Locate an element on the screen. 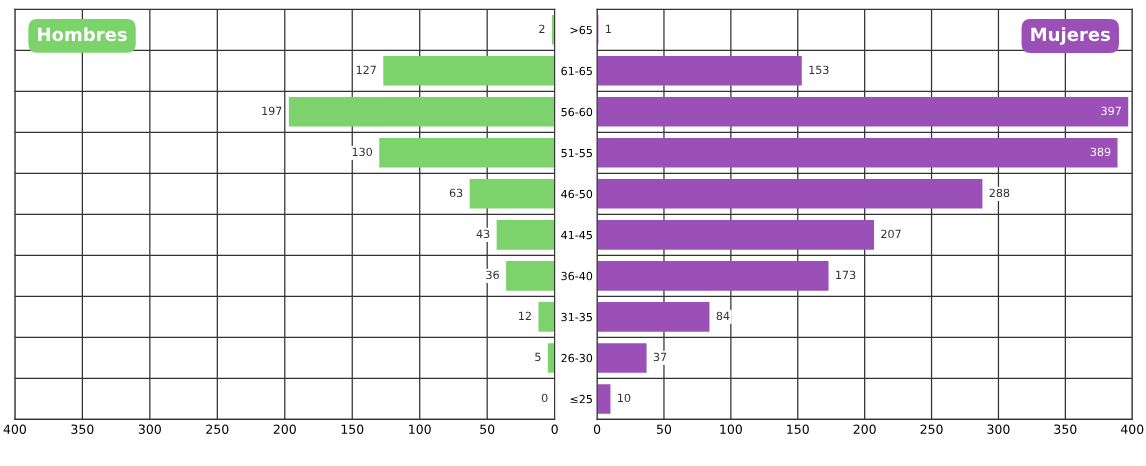 The image size is (1146, 466). data-label: 389 is located at coordinates (1100, 152).